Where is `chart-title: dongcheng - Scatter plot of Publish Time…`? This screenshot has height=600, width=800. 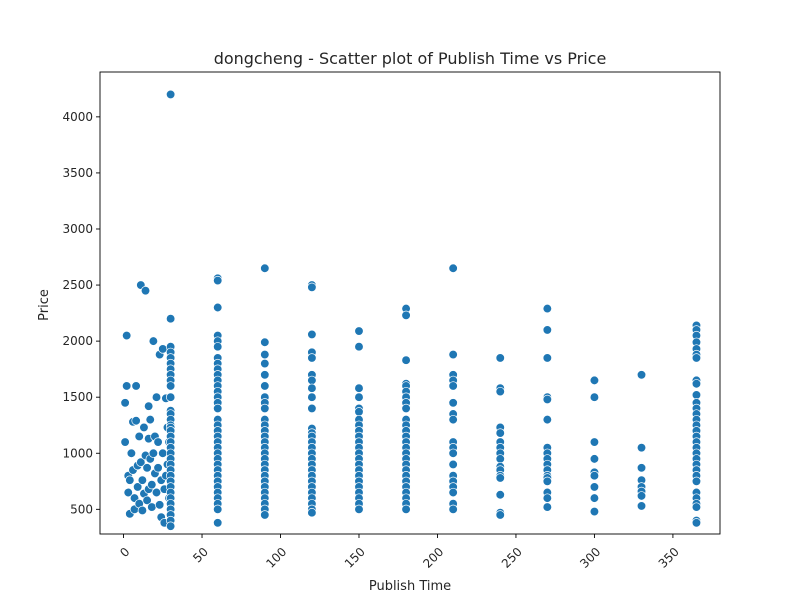 chart-title: dongcheng - Scatter plot of Publish Time… is located at coordinates (410, 58).